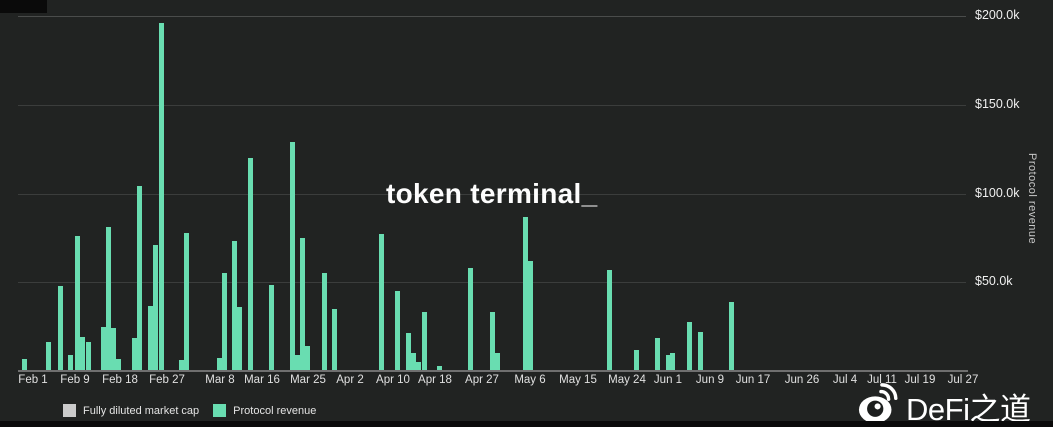 This screenshot has width=1053, height=427. What do you see at coordinates (802, 380) in the screenshot?
I see `x-tick-label: Jun 26` at bounding box center [802, 380].